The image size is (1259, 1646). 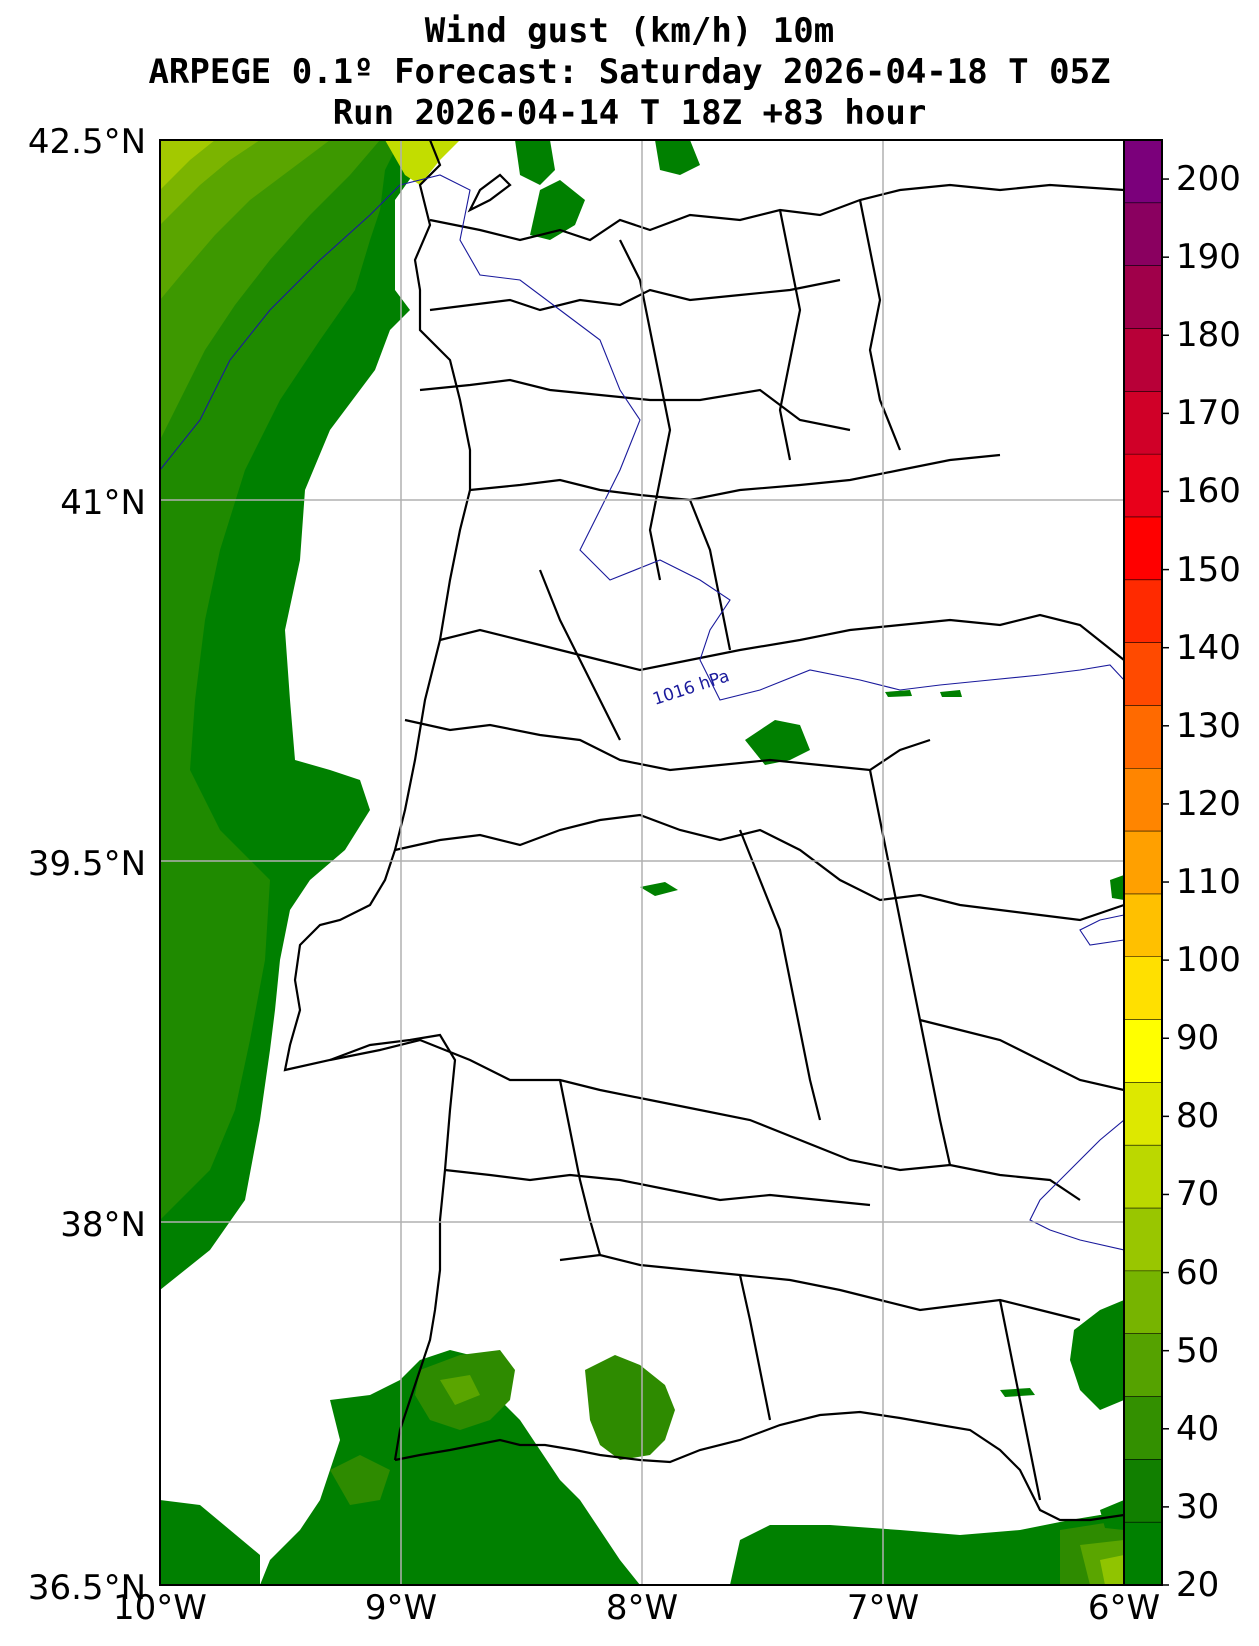 What do you see at coordinates (1208, 647) in the screenshot?
I see `colorbar-tick-label: 140` at bounding box center [1208, 647].